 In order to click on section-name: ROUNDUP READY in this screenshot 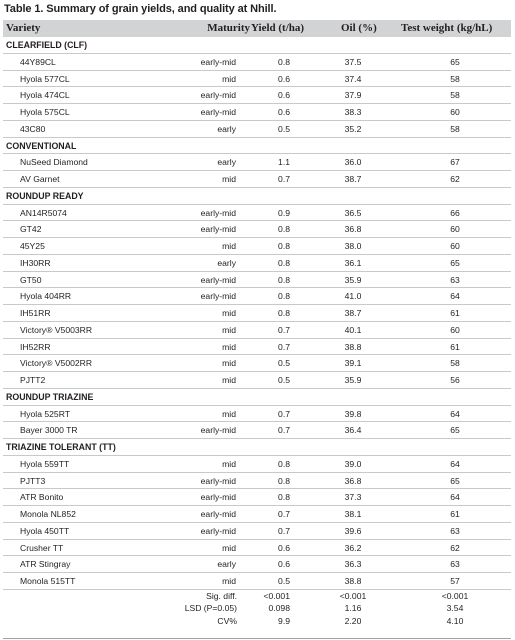, I will do `click(45, 195)`.